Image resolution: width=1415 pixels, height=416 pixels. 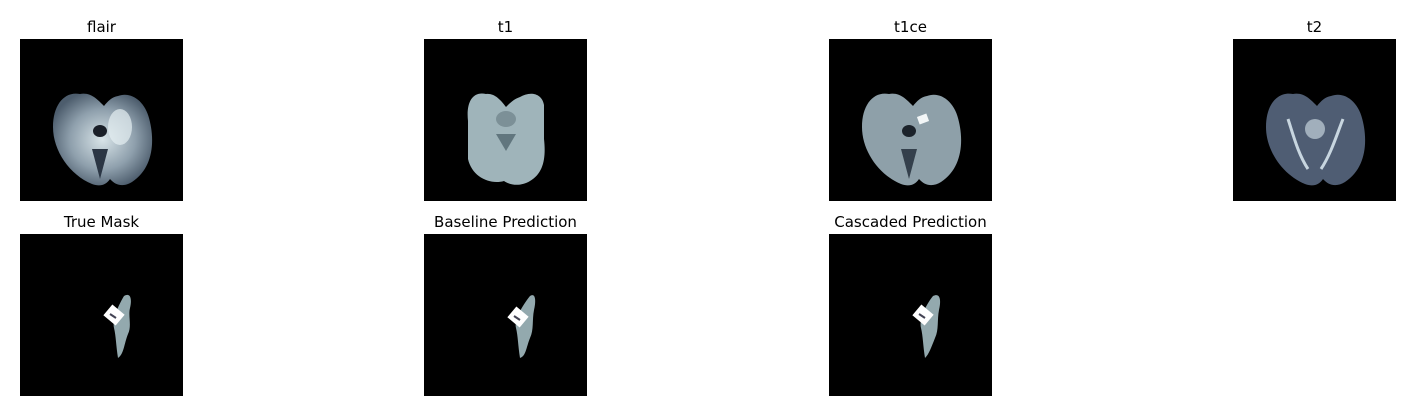 I want to click on true-mask-image, so click(x=101, y=315).